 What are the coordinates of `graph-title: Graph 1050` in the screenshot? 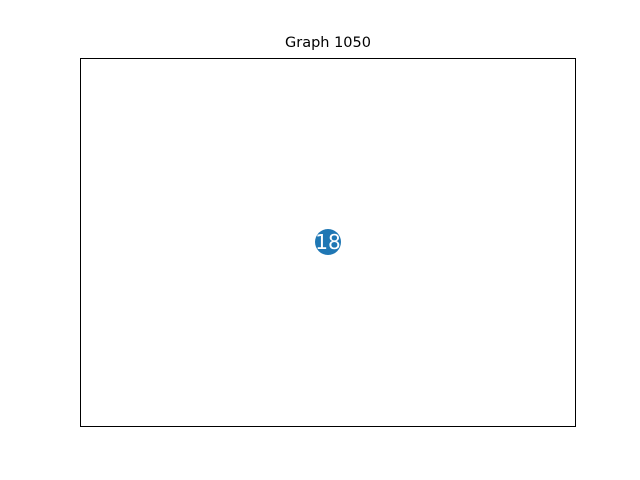 It's located at (328, 43).